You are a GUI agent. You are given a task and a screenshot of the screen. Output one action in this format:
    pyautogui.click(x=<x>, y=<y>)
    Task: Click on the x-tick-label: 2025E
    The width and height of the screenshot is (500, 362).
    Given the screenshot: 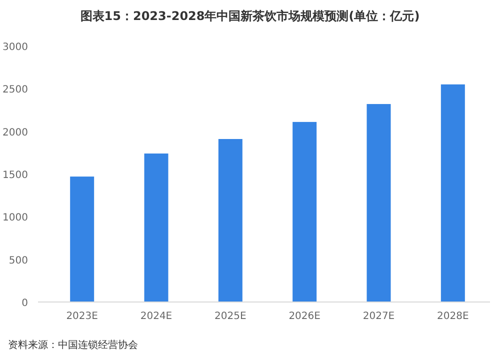 What is the action you would take?
    pyautogui.click(x=230, y=316)
    